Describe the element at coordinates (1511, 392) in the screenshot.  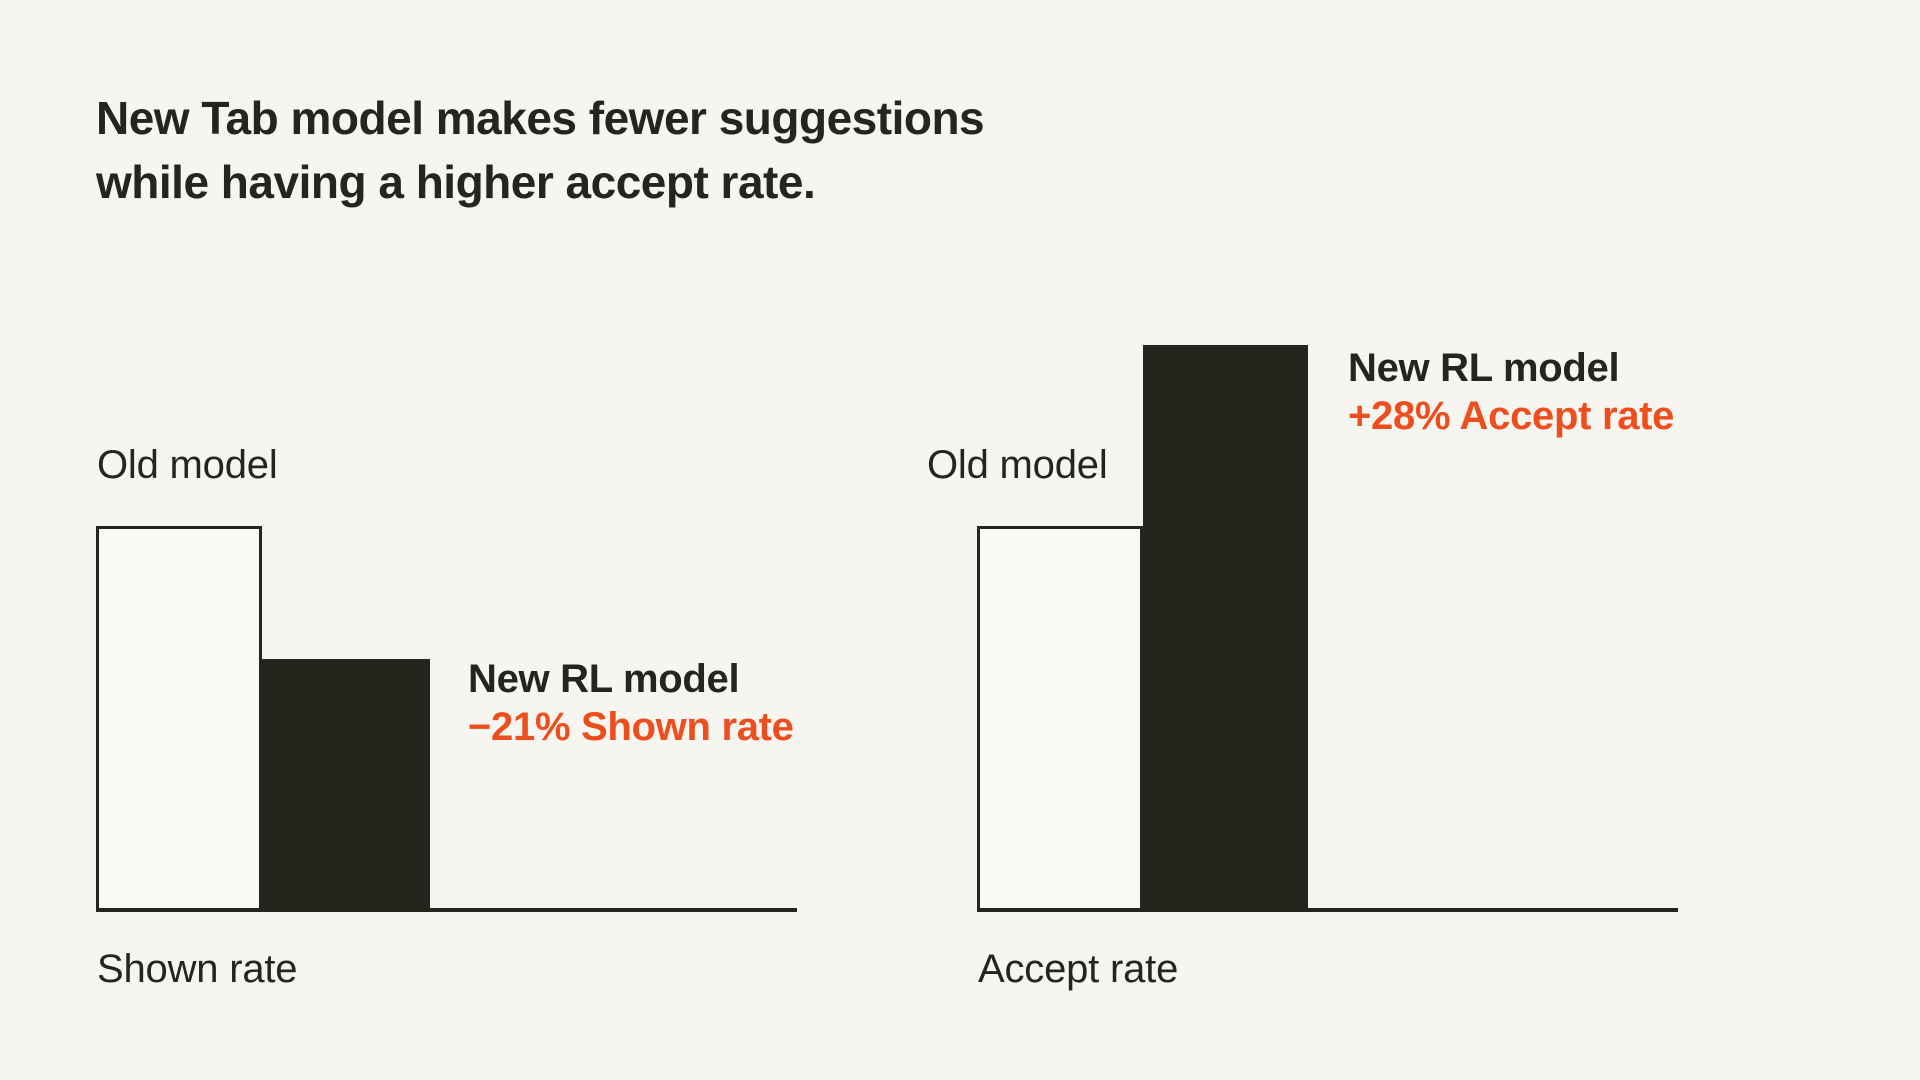
I see `annotation-accept-rate: New RL model +28% Accept rate` at that location.